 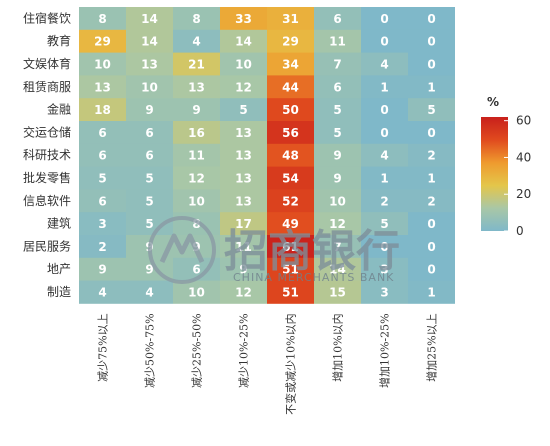 What do you see at coordinates (103, 347) in the screenshot?
I see `column-label: 减少75%以上` at bounding box center [103, 347].